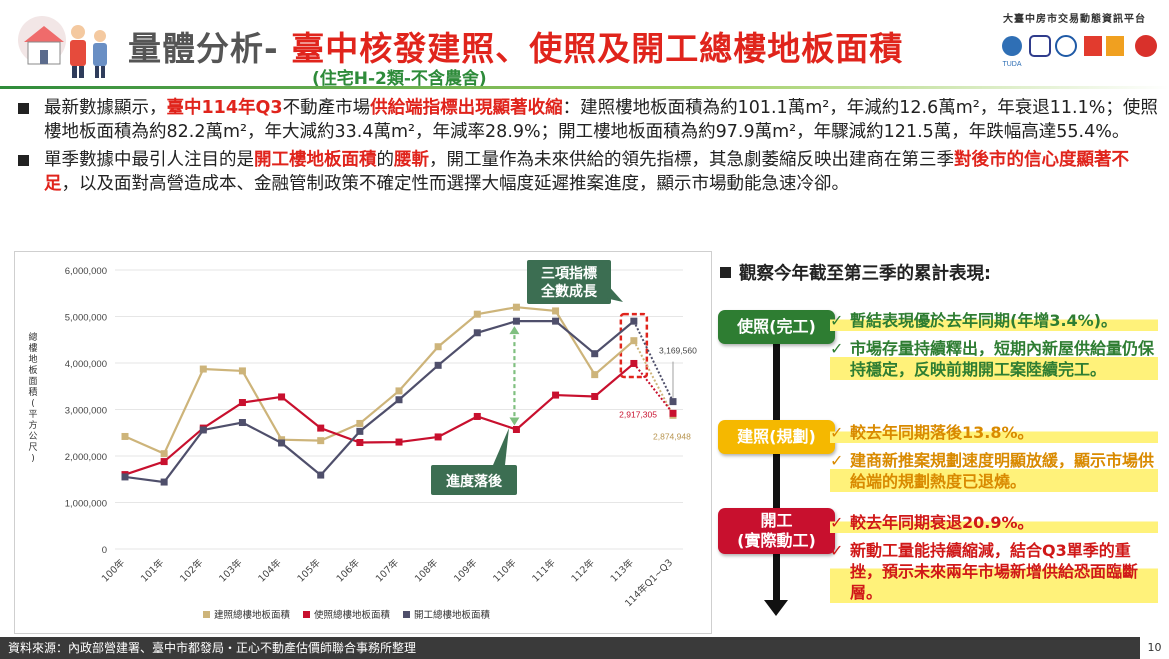  Describe the element at coordinates (32, 370) in the screenshot. I see `y-axis-label-char: 板` at that location.